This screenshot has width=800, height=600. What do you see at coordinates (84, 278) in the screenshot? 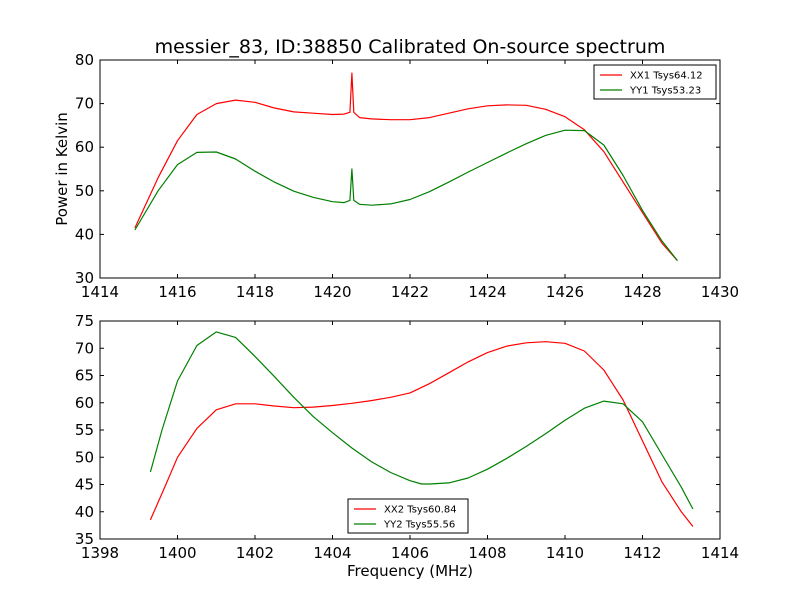
I see `y-tick-label: 30` at bounding box center [84, 278].